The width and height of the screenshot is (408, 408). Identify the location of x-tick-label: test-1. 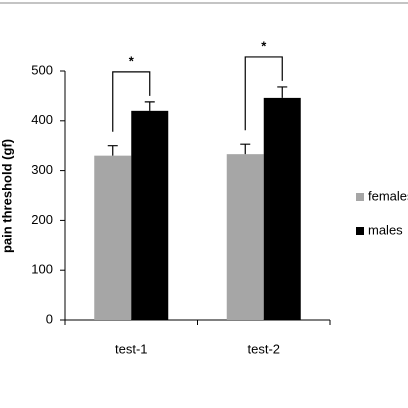
(131, 348).